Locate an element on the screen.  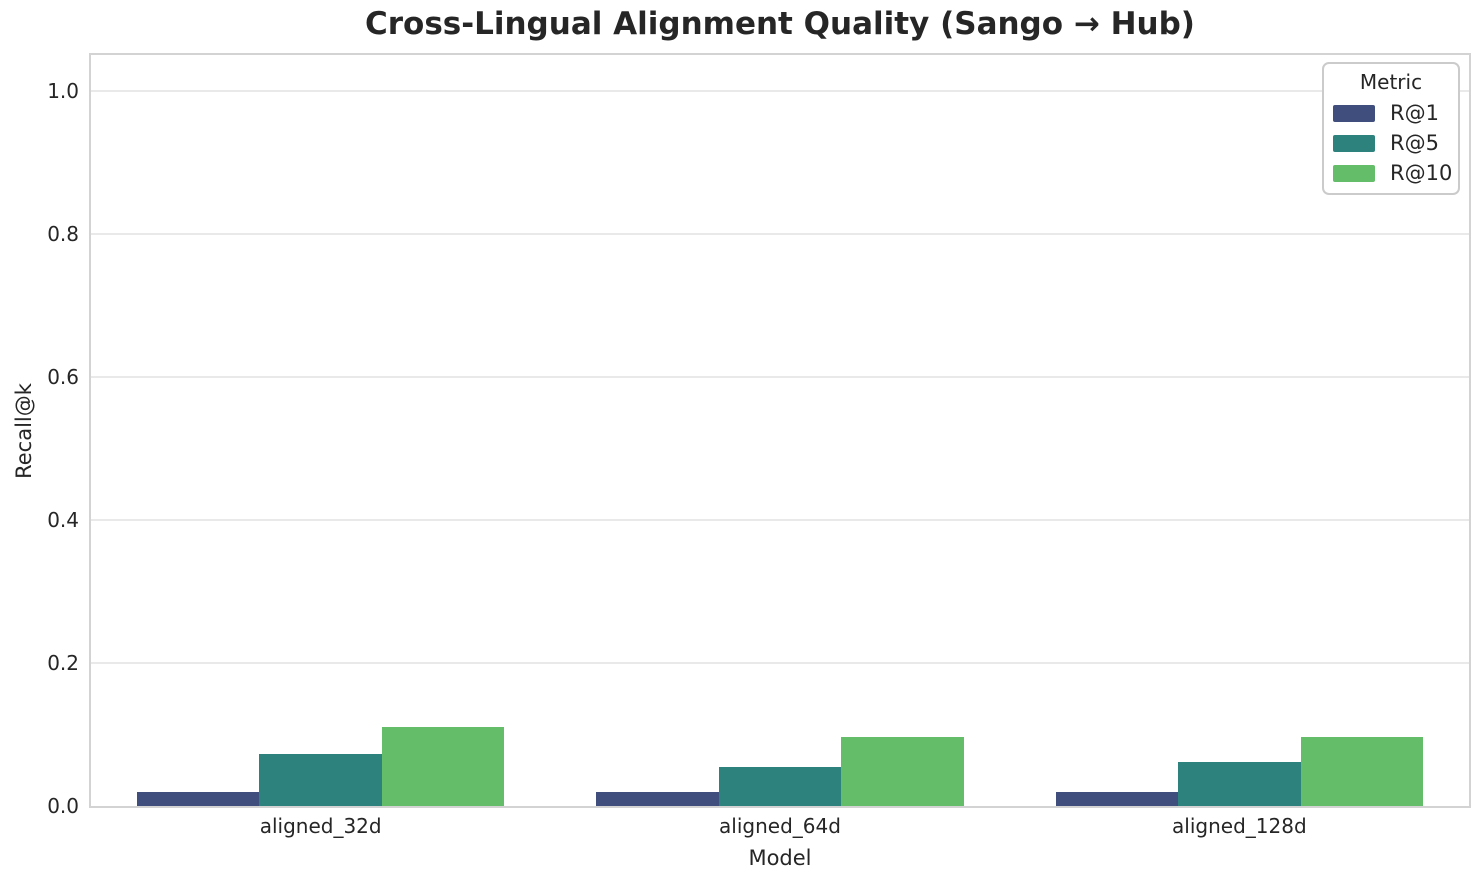
legend-title: Metric is located at coordinates (1391, 82).